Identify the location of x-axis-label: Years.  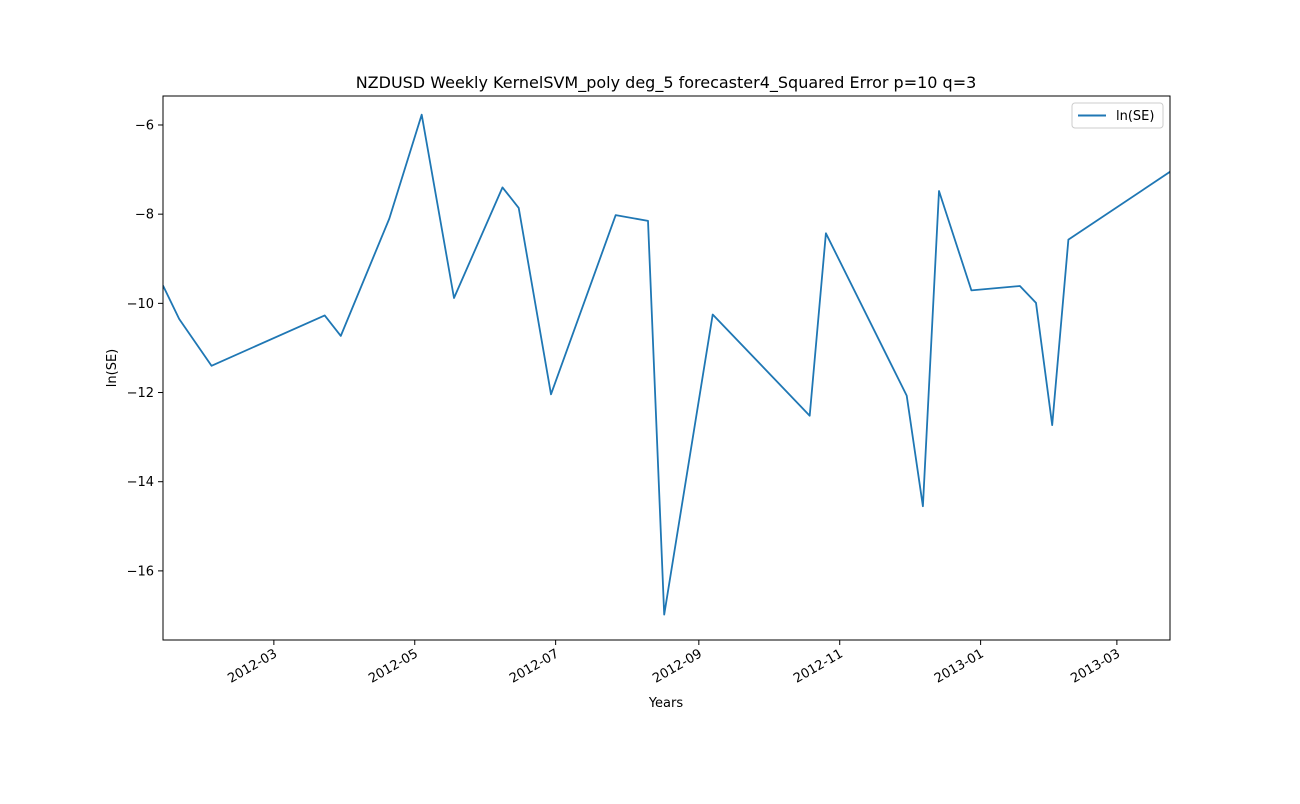
(666, 703).